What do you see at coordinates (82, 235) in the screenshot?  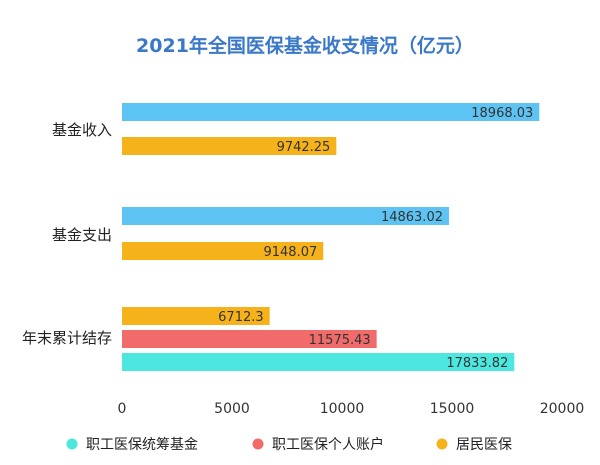 I see `category-label: 基金支出` at bounding box center [82, 235].